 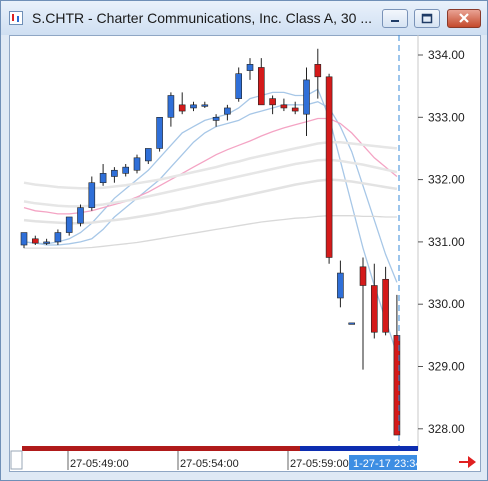 What do you see at coordinates (99, 464) in the screenshot?
I see `x-tick-label: 27-05:49:00` at bounding box center [99, 464].